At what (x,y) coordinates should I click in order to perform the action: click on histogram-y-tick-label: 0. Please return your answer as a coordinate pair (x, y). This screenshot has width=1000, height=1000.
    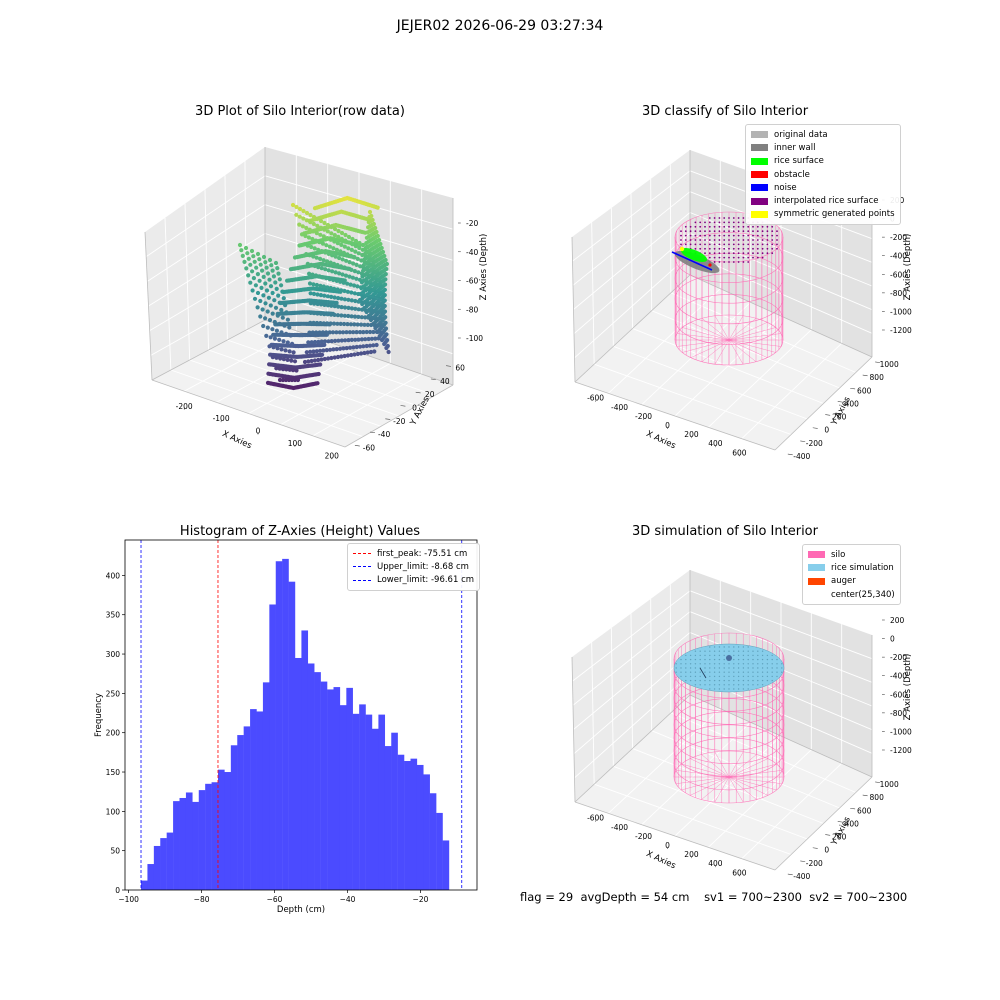
    Looking at the image, I should click on (117, 890).